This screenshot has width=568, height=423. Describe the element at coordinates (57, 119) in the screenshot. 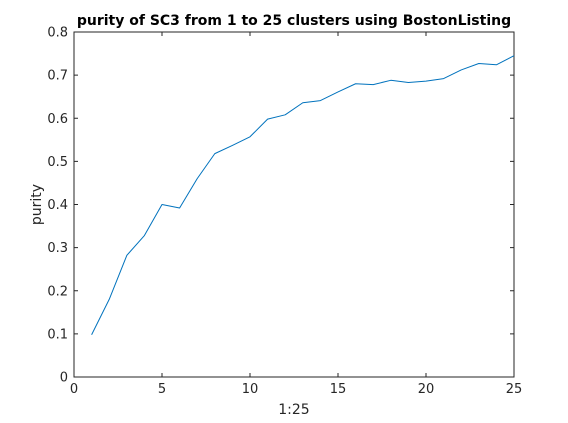

I see `y-tick-label: 0.6` at that location.